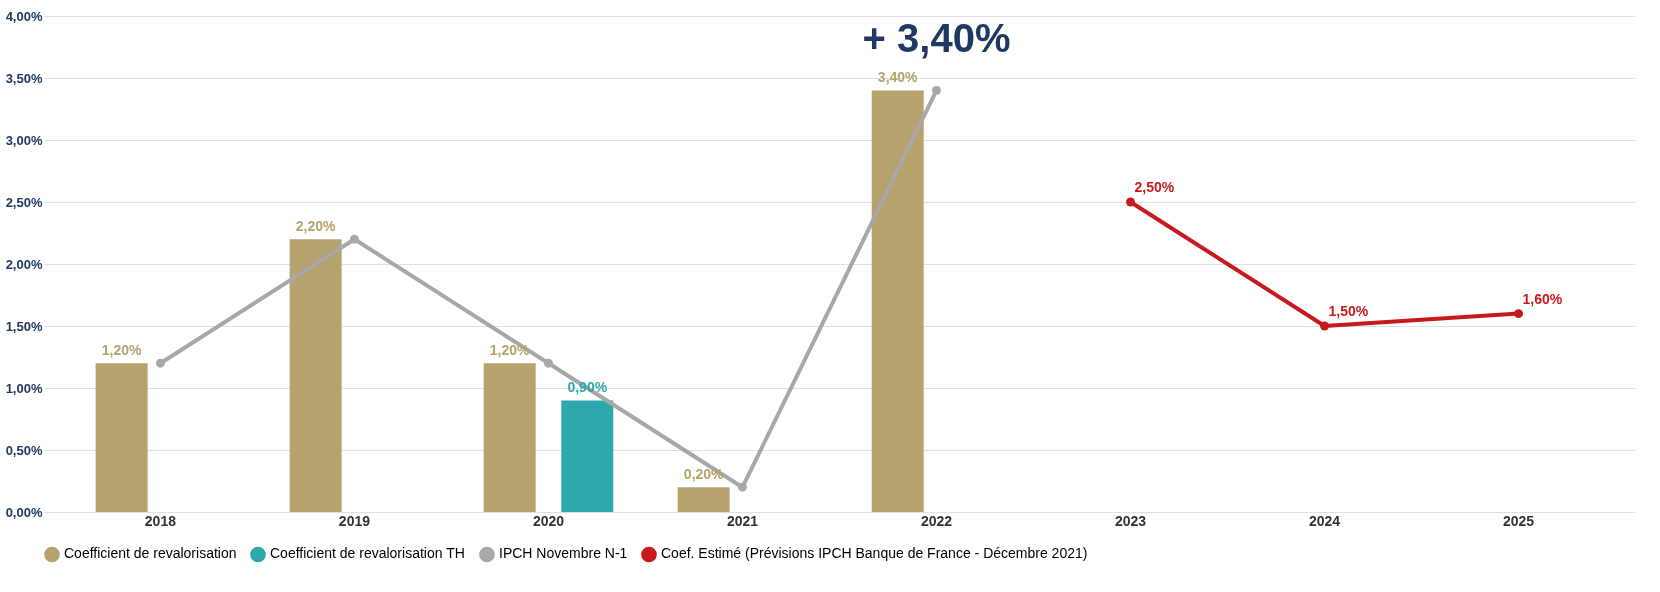  Describe the element at coordinates (548, 520) in the screenshot. I see `x-tick-label: 2020` at that location.